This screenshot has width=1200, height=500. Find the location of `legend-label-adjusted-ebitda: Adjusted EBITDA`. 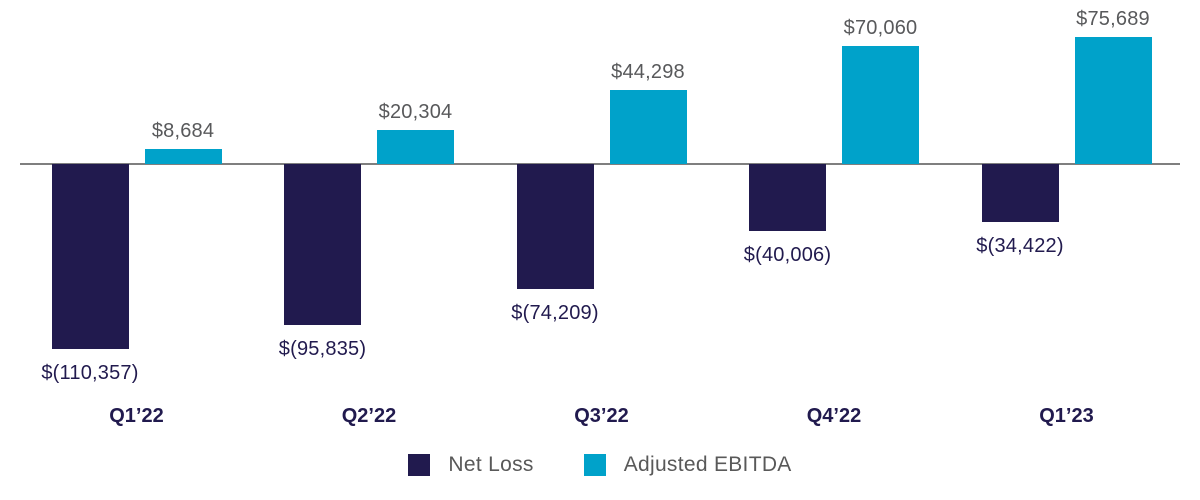

legend-label-adjusted-ebitda: Adjusted EBITDA is located at coordinates (707, 464).